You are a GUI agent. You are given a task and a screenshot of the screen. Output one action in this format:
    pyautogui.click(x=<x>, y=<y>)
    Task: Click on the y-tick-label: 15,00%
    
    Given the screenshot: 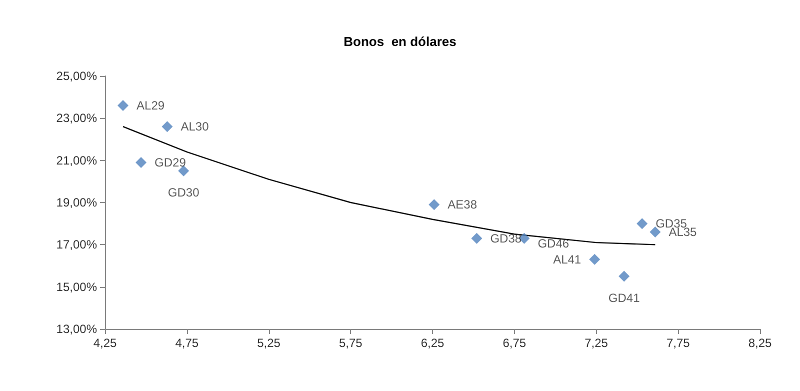 What is the action you would take?
    pyautogui.click(x=77, y=287)
    